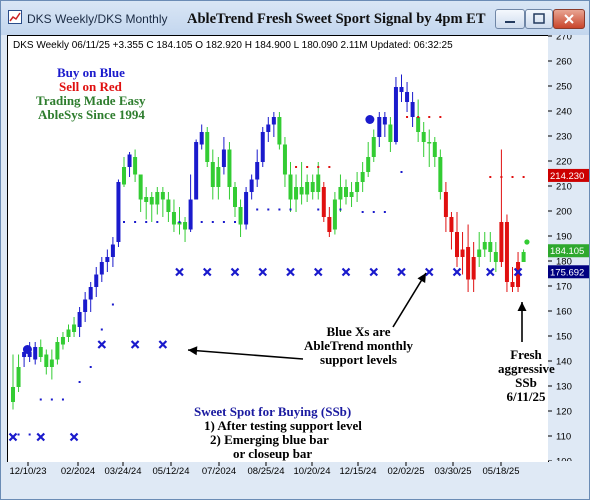  Describe the element at coordinates (568, 251) in the screenshot. I see `price-tag` at that location.